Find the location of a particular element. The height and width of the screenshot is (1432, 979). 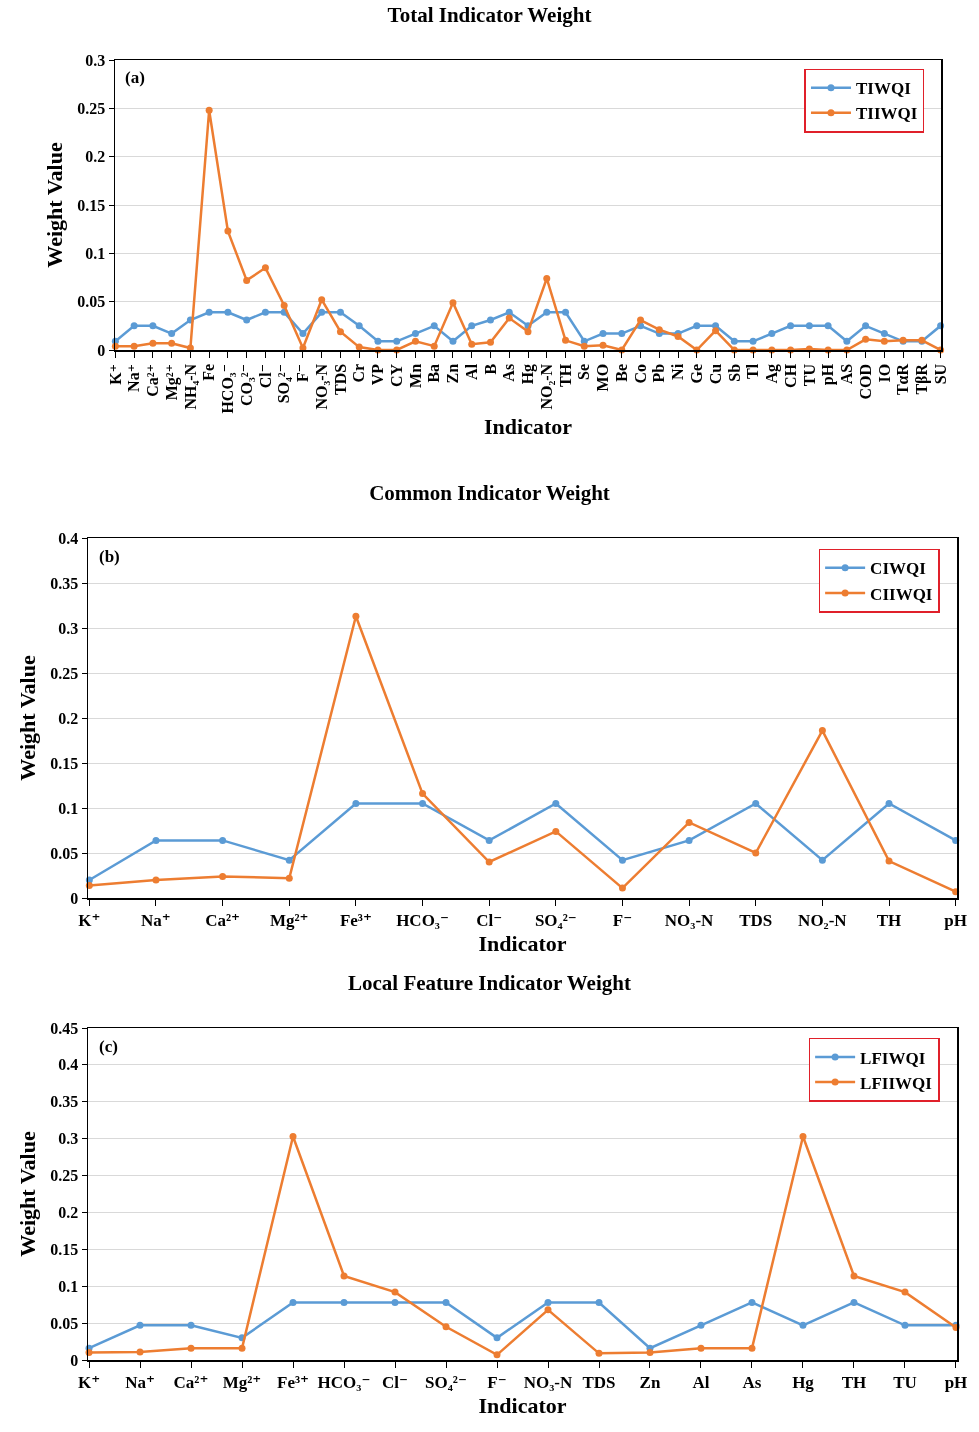

x-tick-label: SU is located at coordinates (940, 374).